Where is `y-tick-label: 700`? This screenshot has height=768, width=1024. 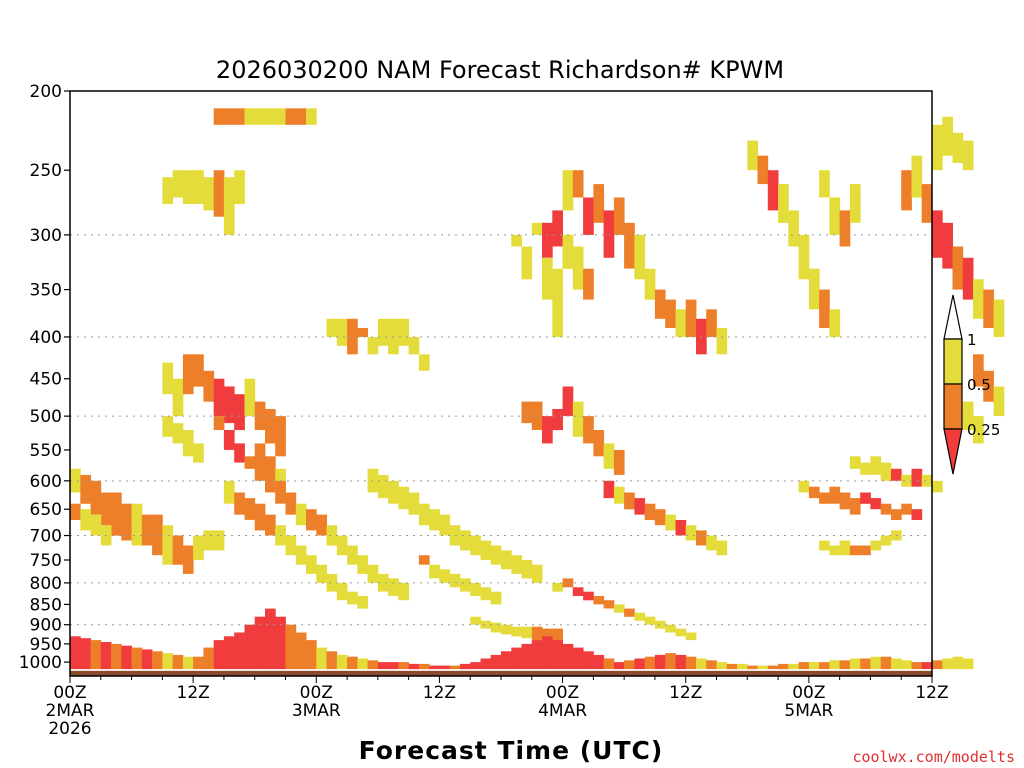
y-tick-label: 700 is located at coordinates (46, 537).